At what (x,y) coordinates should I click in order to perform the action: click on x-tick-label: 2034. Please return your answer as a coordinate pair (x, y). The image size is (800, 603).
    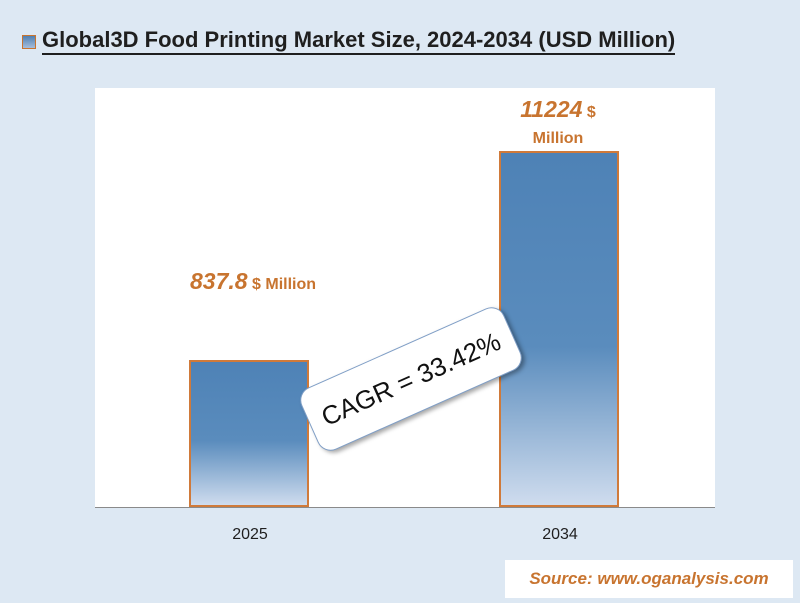
    Looking at the image, I should click on (560, 534).